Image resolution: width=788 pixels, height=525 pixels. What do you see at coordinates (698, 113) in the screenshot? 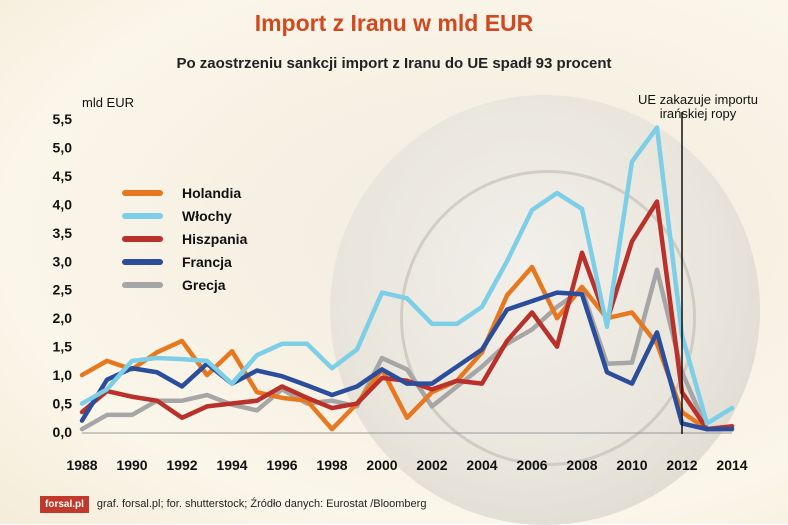
I see `annotation-text: irańskiej ropy` at bounding box center [698, 113].